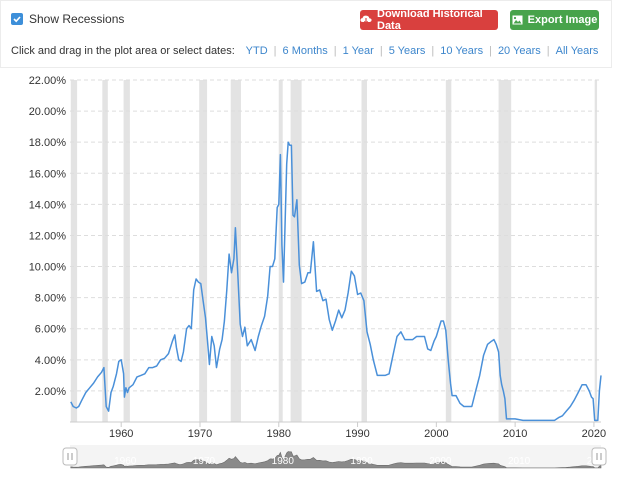  What do you see at coordinates (336, 460) in the screenshot?
I see `navigator-series` at bounding box center [336, 460].